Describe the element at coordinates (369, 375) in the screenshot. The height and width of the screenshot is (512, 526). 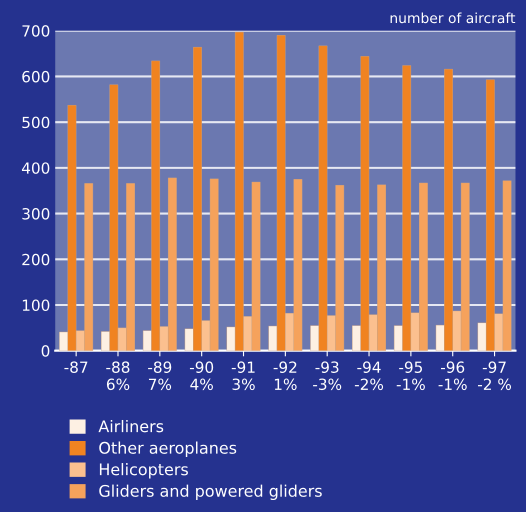
I see `x-tick-label: -94 -2%` at that location.